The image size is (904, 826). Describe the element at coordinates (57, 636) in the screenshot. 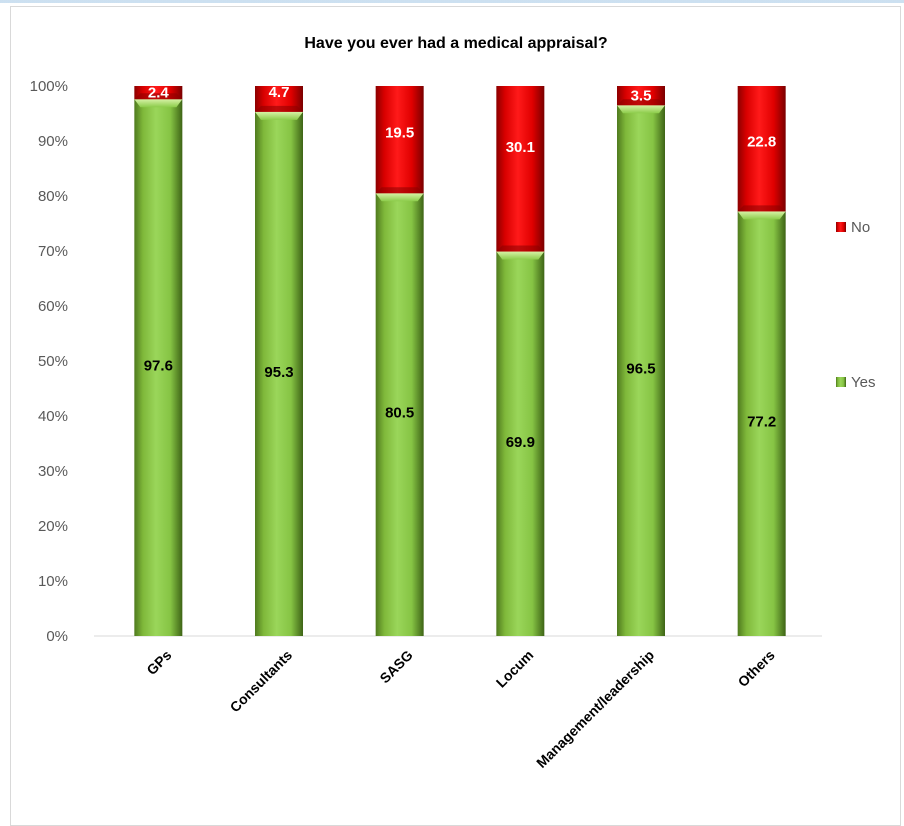

I see `y-tick-label: 0%` at that location.